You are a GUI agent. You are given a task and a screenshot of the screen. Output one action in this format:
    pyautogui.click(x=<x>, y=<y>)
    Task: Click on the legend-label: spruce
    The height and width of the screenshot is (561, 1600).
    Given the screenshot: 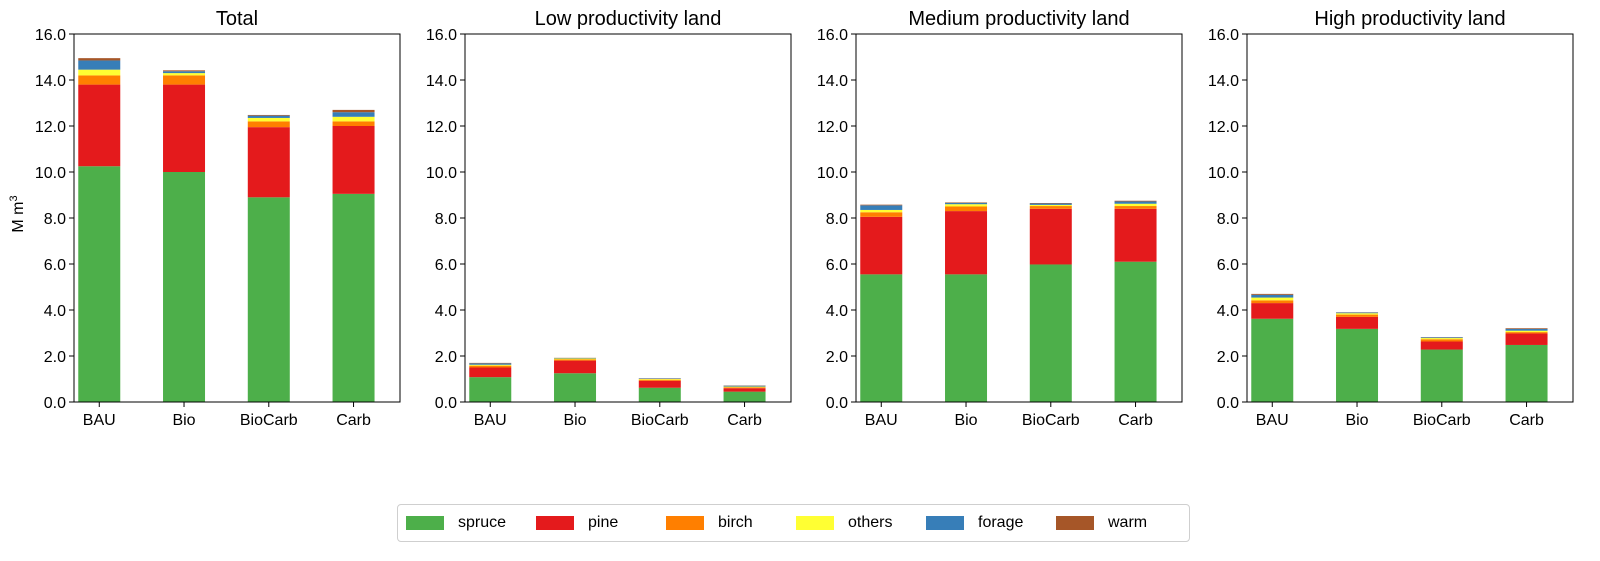 What is the action you would take?
    pyautogui.click(x=482, y=522)
    